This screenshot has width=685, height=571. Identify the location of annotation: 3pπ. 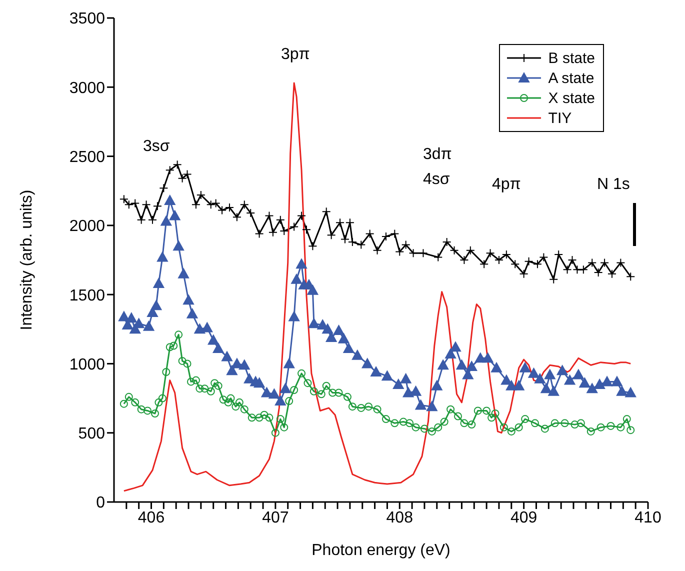
(295, 55).